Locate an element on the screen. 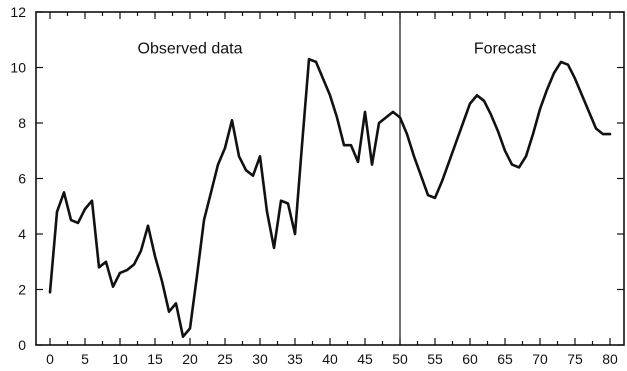  region-label: Forecast is located at coordinates (505, 49).